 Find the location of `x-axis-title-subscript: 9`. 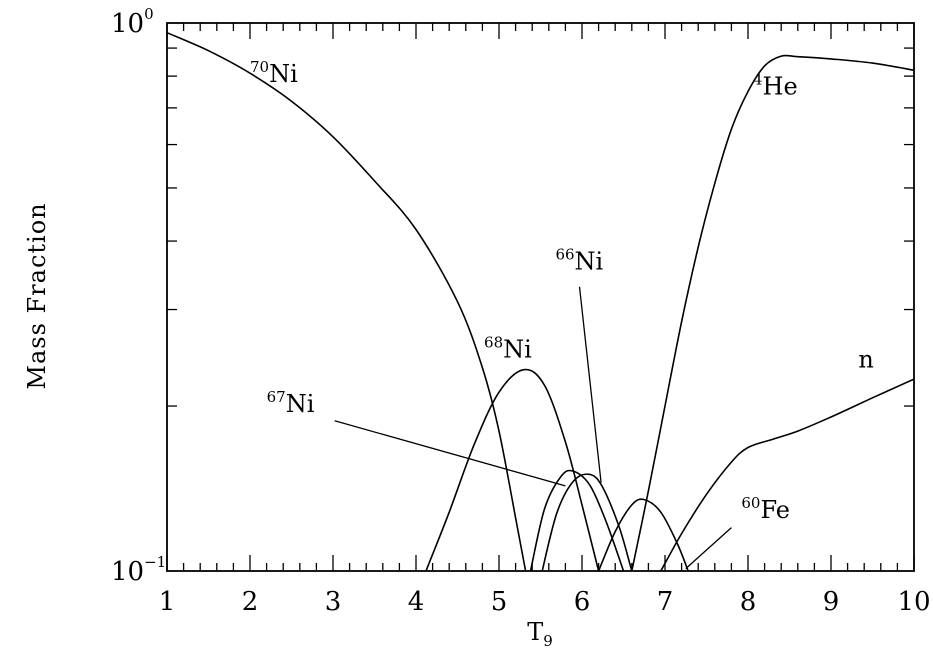

x-axis-title-subscript: 9 is located at coordinates (548, 641).